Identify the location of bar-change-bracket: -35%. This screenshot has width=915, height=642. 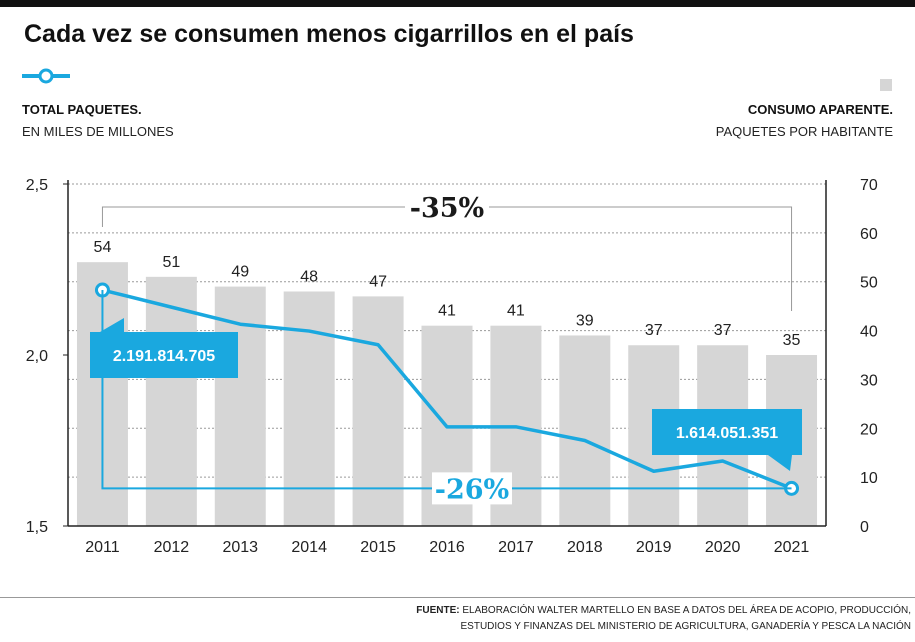
(447, 251).